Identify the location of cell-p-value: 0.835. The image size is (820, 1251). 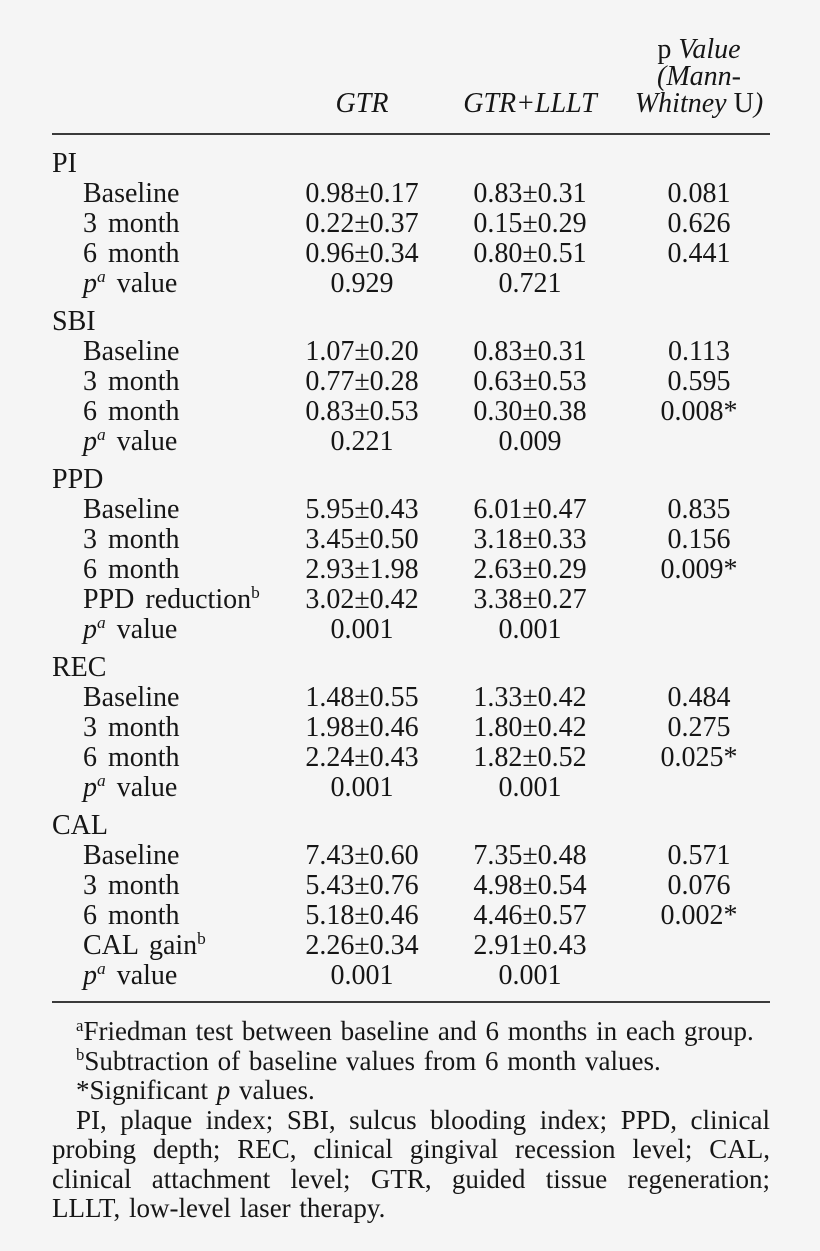
(699, 509).